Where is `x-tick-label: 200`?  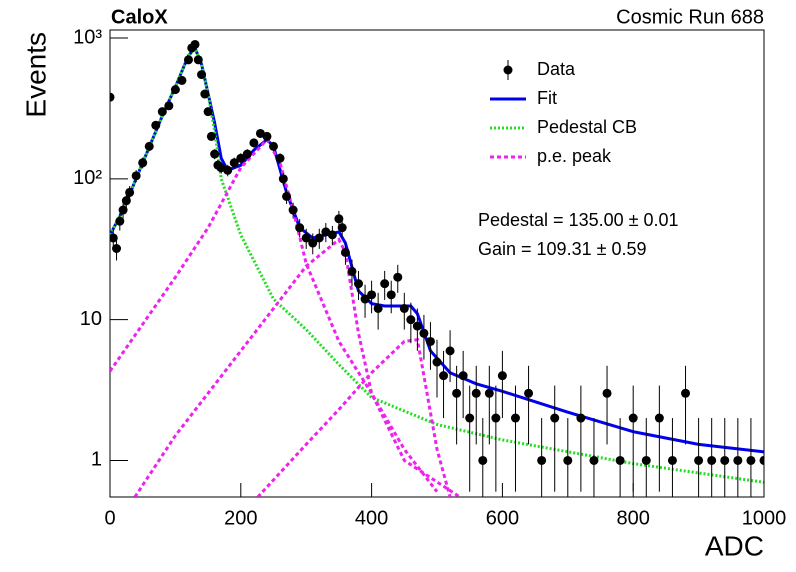
x-tick-label: 200 is located at coordinates (240, 518).